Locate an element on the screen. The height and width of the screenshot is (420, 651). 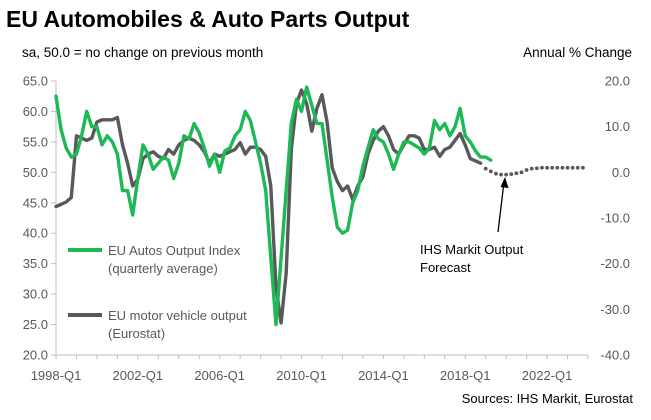
right-tick-label: -10.0 is located at coordinates (615, 218).